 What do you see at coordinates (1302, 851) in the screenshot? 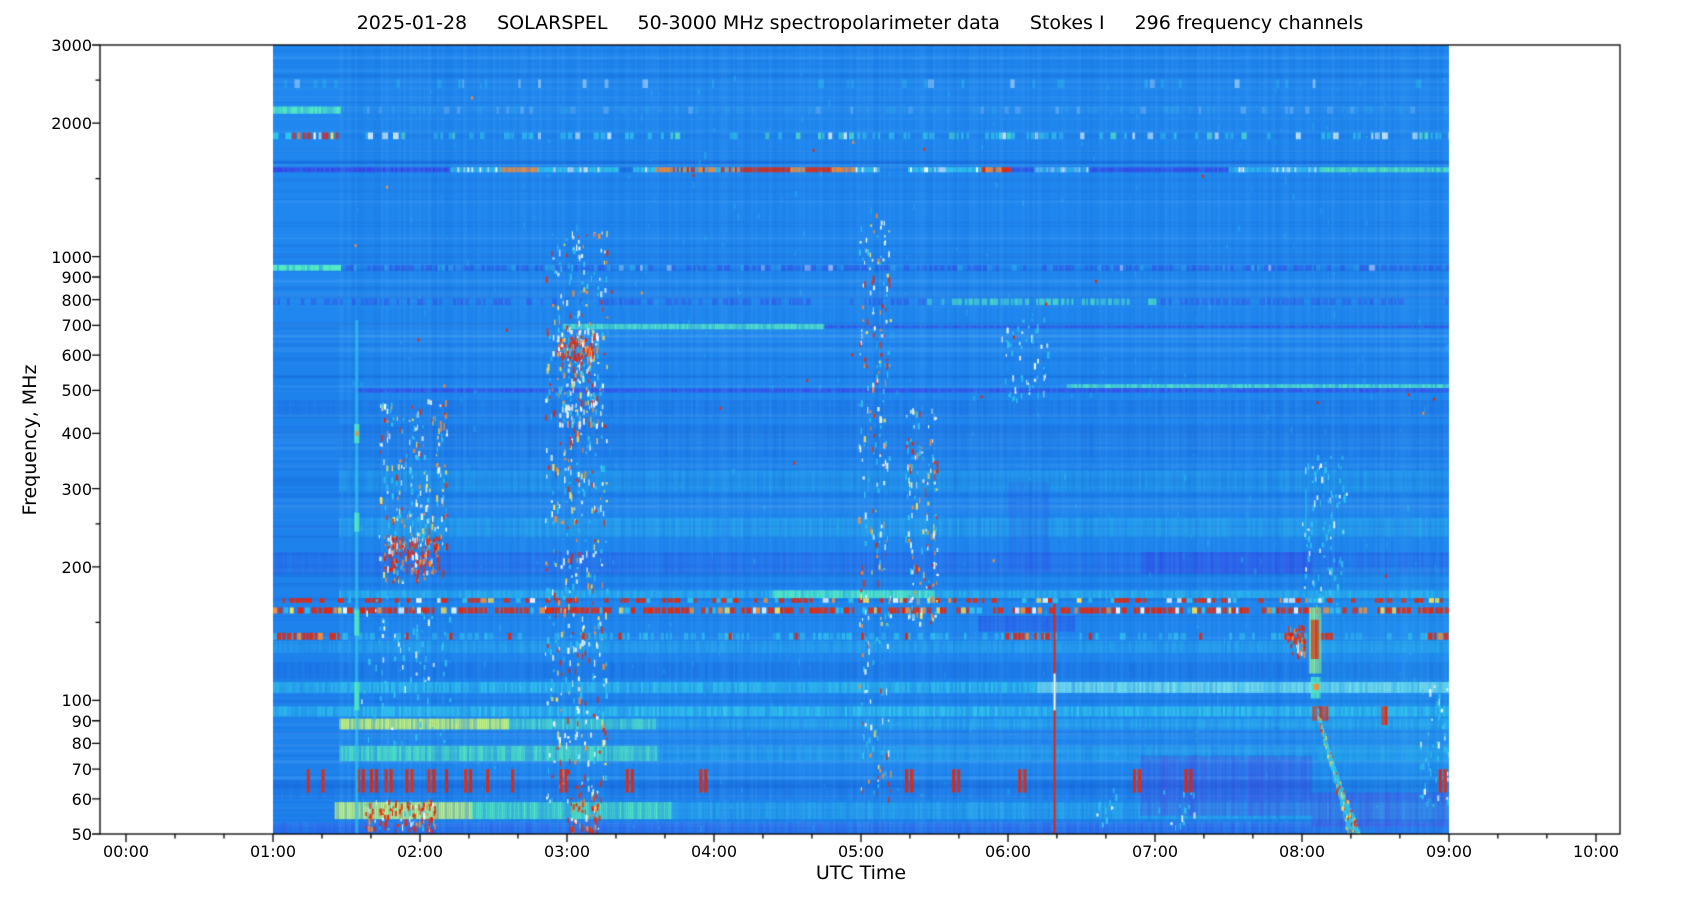
I see `x-tick-label: 08:00` at bounding box center [1302, 851].